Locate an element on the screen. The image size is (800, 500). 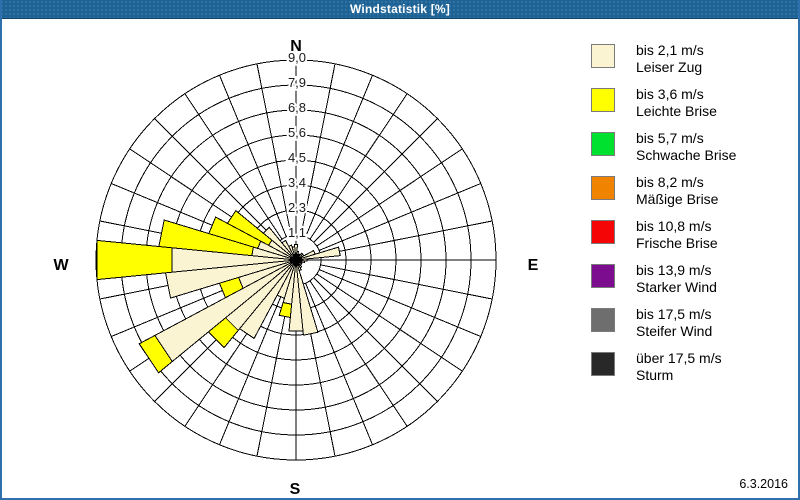
legend-item: bis 2,1 m/s Leiser Zug is located at coordinates (693, 59).